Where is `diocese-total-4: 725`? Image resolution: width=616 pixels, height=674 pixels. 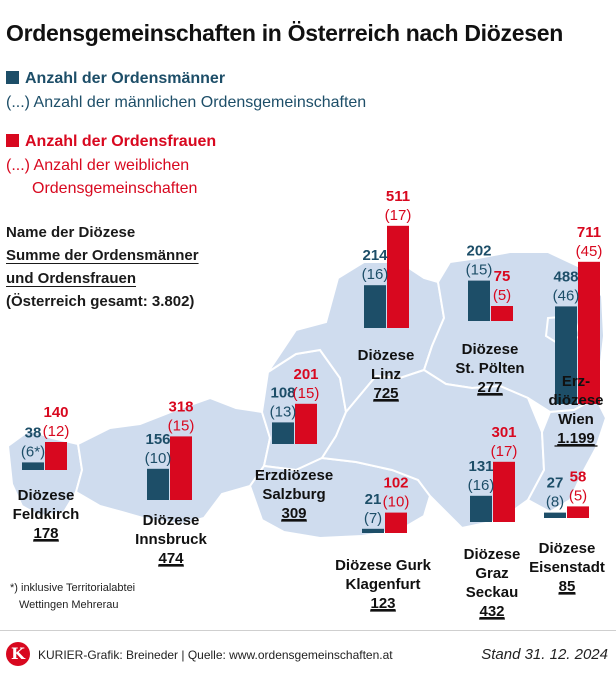 diocese-total-4: 725 is located at coordinates (385, 393).